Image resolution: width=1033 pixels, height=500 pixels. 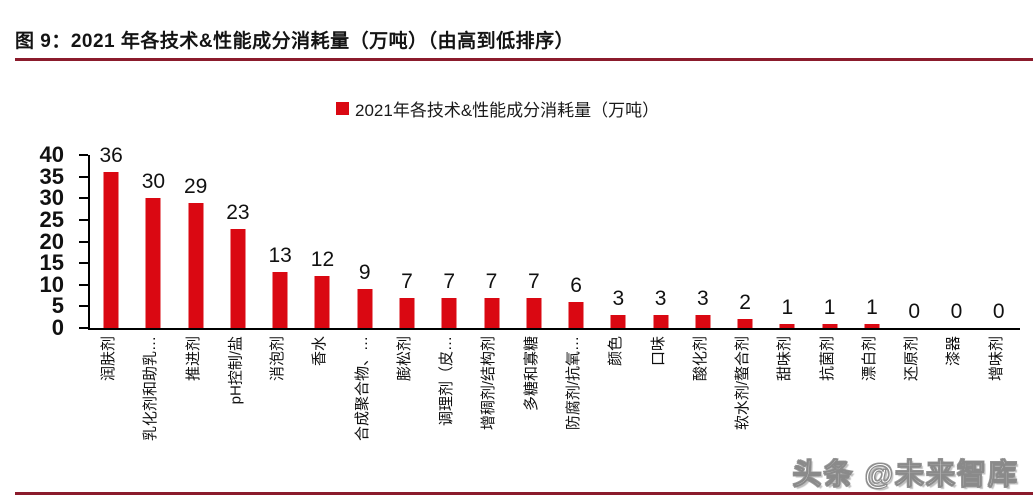 I want to click on bar-column: 30, so click(x=153, y=241).